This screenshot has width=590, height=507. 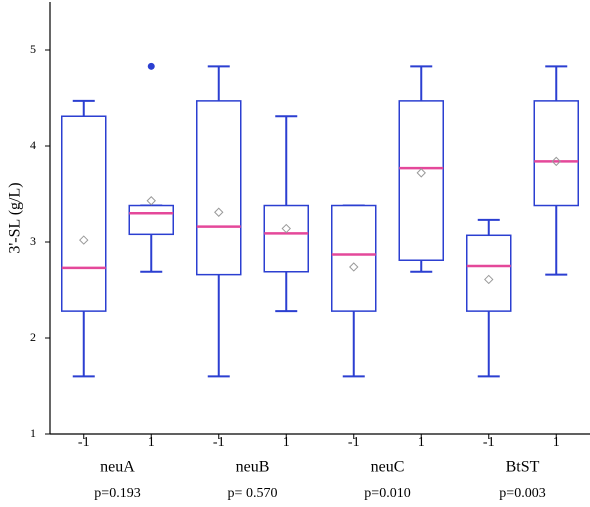 I want to click on y-tick-label: 3, so click(x=33, y=241).